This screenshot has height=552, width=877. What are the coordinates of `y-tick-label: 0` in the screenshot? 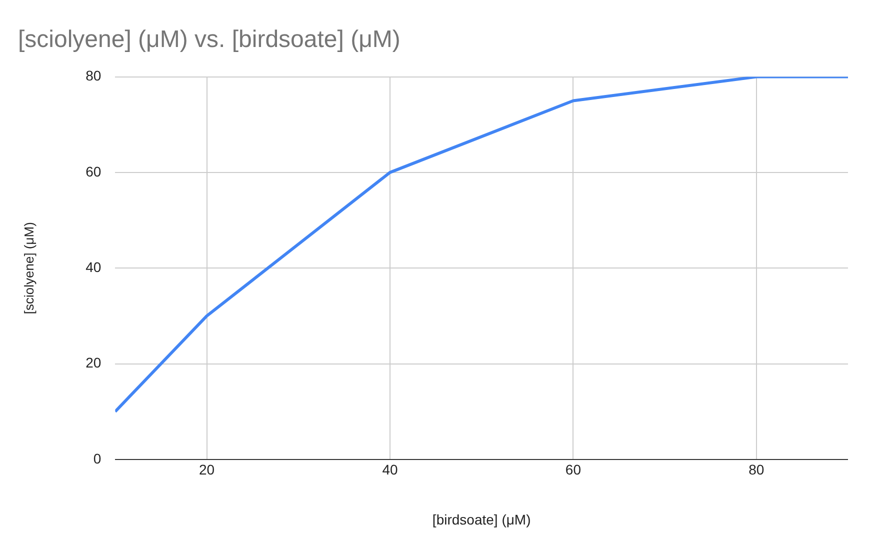 It's located at (97, 458).